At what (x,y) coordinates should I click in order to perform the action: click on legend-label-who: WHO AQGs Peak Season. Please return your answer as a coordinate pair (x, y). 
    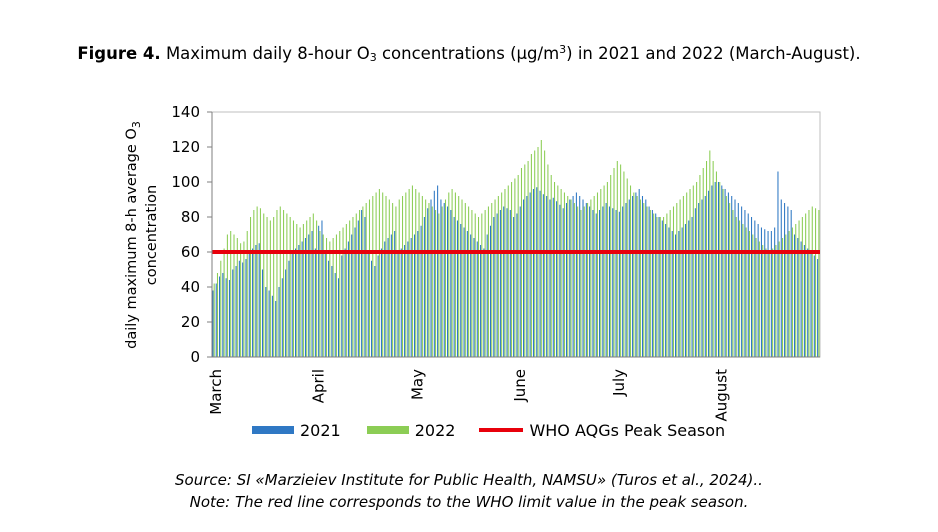
    Looking at the image, I should click on (627, 430).